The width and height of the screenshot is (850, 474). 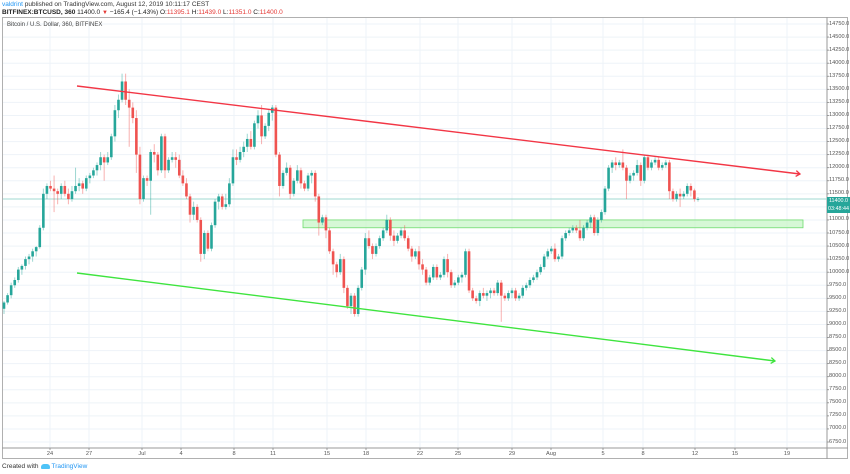 I want to click on time-tick-label: 5, so click(x=603, y=454).